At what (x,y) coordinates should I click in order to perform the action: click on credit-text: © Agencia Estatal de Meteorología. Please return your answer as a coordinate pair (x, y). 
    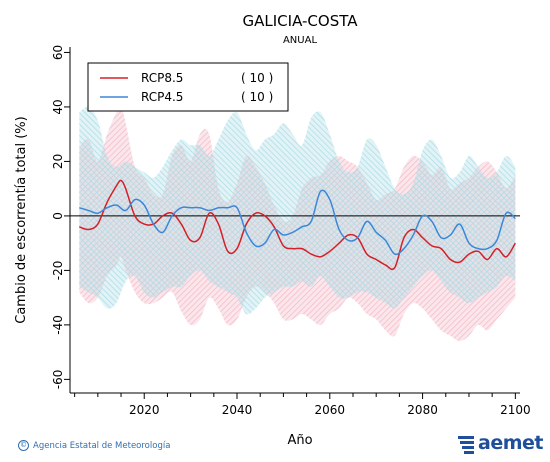
    Looking at the image, I should click on (94, 445).